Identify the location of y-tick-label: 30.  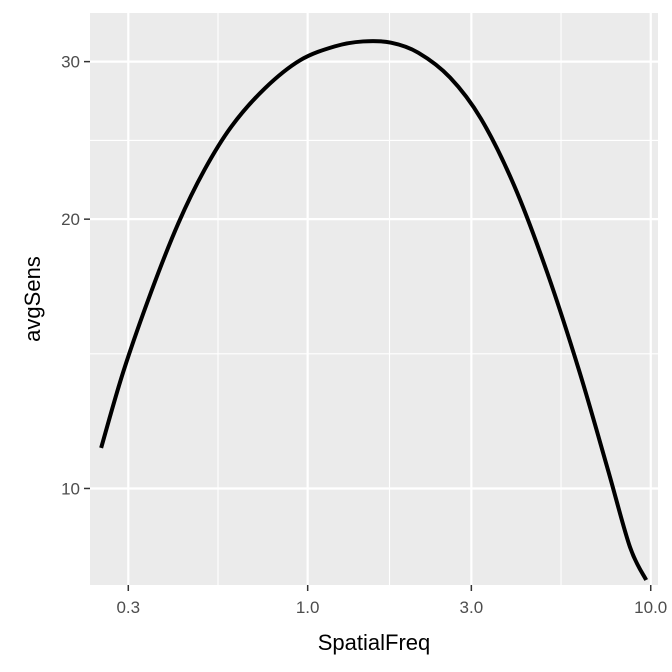
(70, 62).